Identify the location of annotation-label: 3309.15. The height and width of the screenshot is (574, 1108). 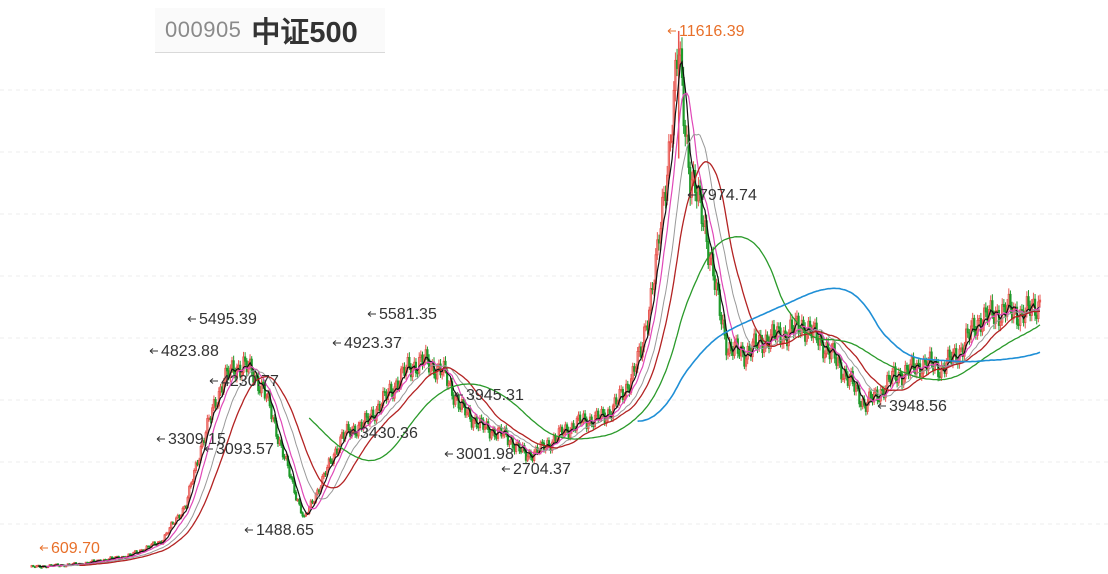
(197, 439).